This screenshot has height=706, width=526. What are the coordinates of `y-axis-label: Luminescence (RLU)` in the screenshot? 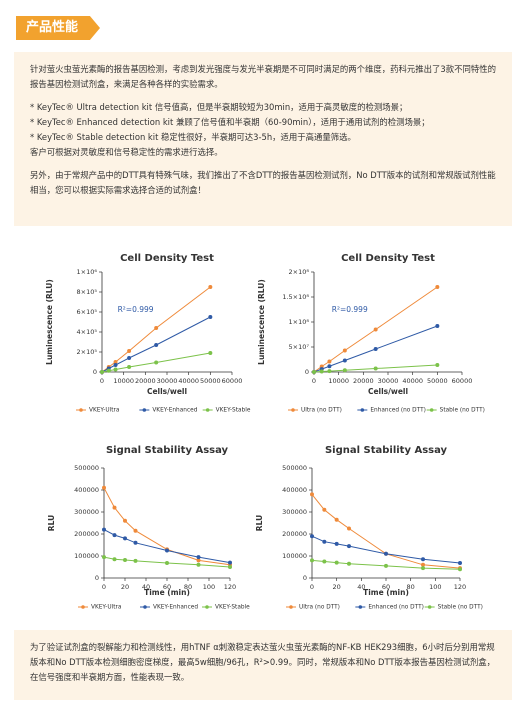 It's located at (49, 322).